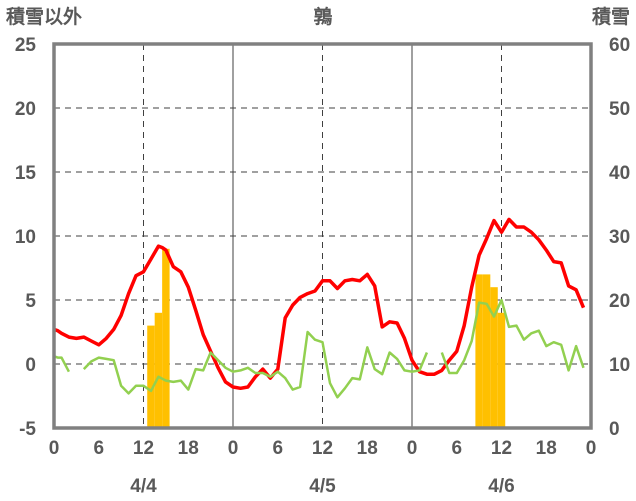 The height and width of the screenshot is (501, 636). I want to click on y-tick-label-left: 5, so click(30, 301).